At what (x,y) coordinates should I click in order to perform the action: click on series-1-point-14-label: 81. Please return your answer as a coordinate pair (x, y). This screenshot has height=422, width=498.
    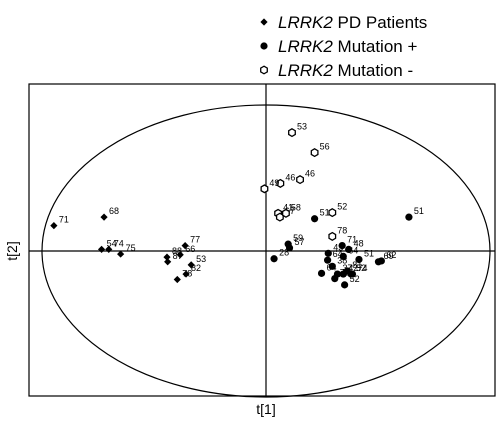
    Looking at the image, I should click on (357, 265).